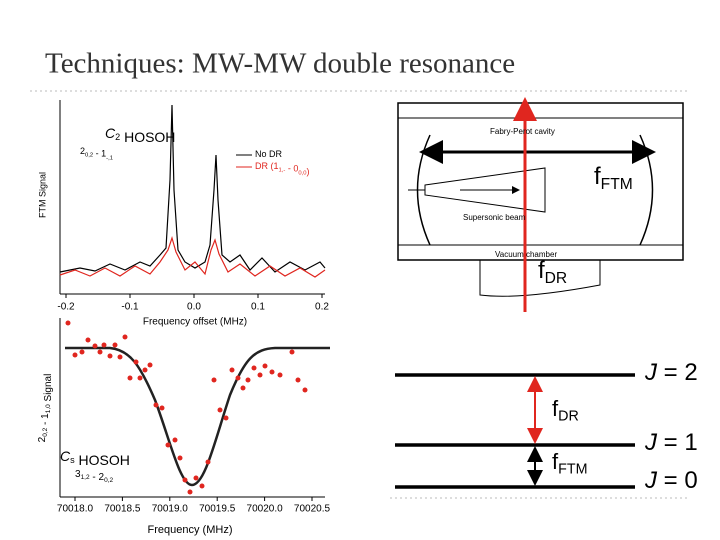 The width and height of the screenshot is (720, 540). Describe the element at coordinates (677, 442) in the screenshot. I see `text-part: = 1` at that location.